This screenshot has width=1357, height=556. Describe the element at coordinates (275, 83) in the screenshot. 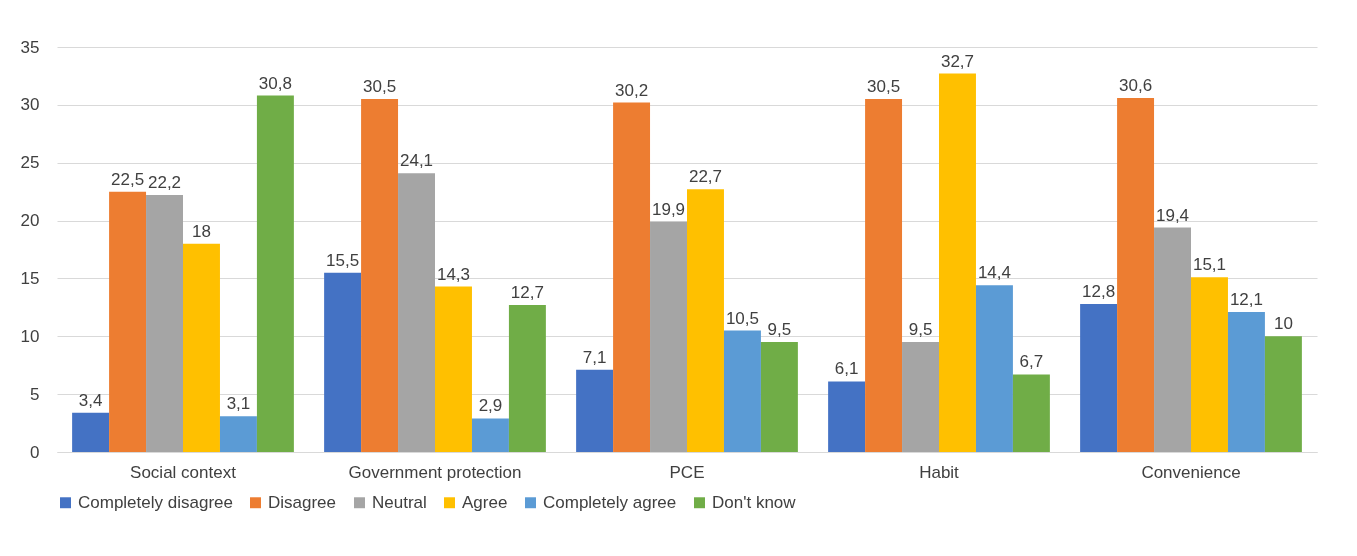

I see `data-label: 30,8` at that location.